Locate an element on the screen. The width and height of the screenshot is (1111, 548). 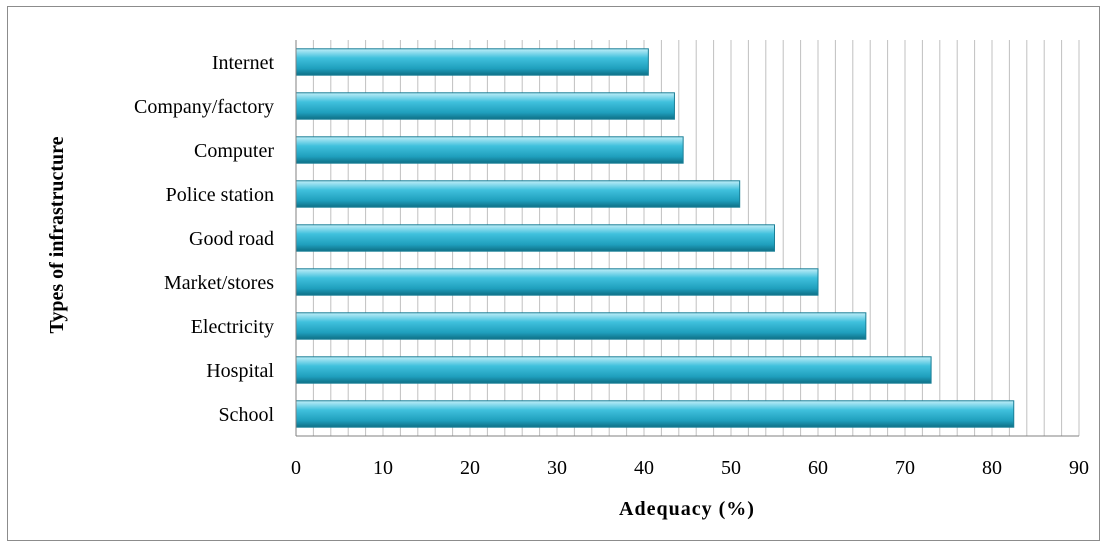
x-tick-label: 50 is located at coordinates (731, 468).